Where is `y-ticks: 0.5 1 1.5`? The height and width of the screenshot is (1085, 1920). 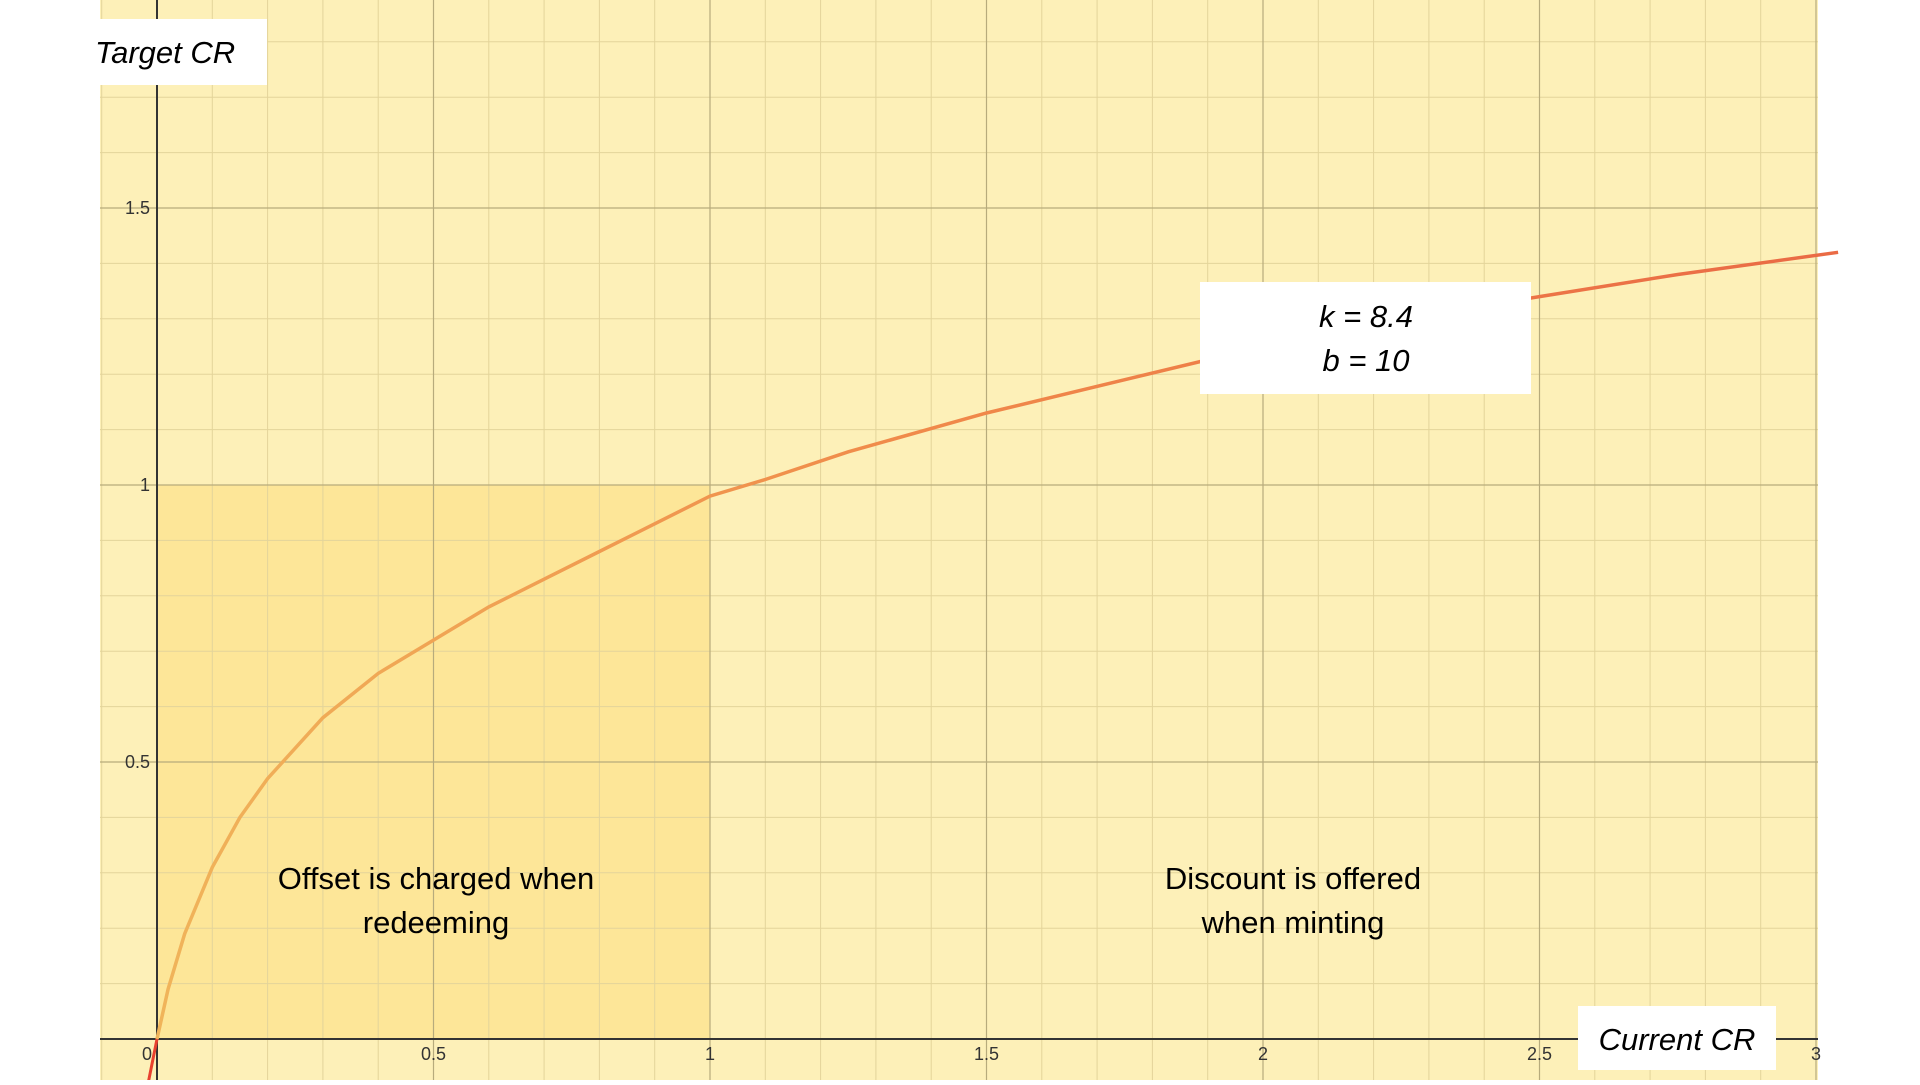
y-ticks: 0.5 1 1.5 is located at coordinates (137, 485).